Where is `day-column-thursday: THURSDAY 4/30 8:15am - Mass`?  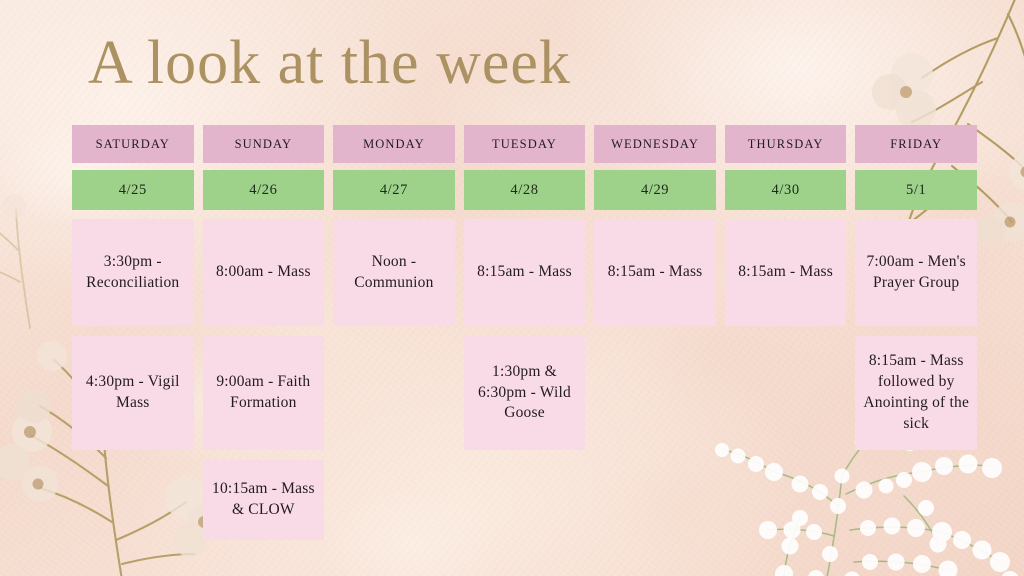 day-column-thursday: THURSDAY 4/30 8:15am - Mass is located at coordinates (785, 332).